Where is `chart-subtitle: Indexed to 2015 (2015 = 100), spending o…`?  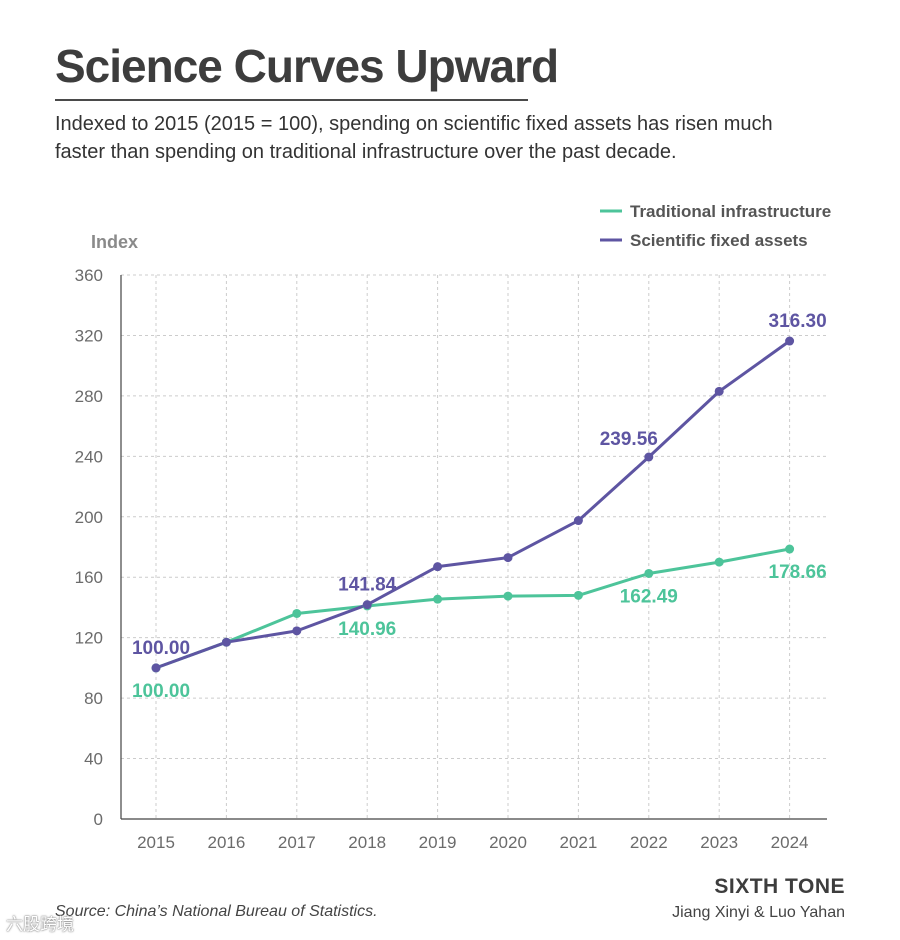 chart-subtitle: Indexed to 2015 (2015 = 100), spending o… is located at coordinates (414, 138).